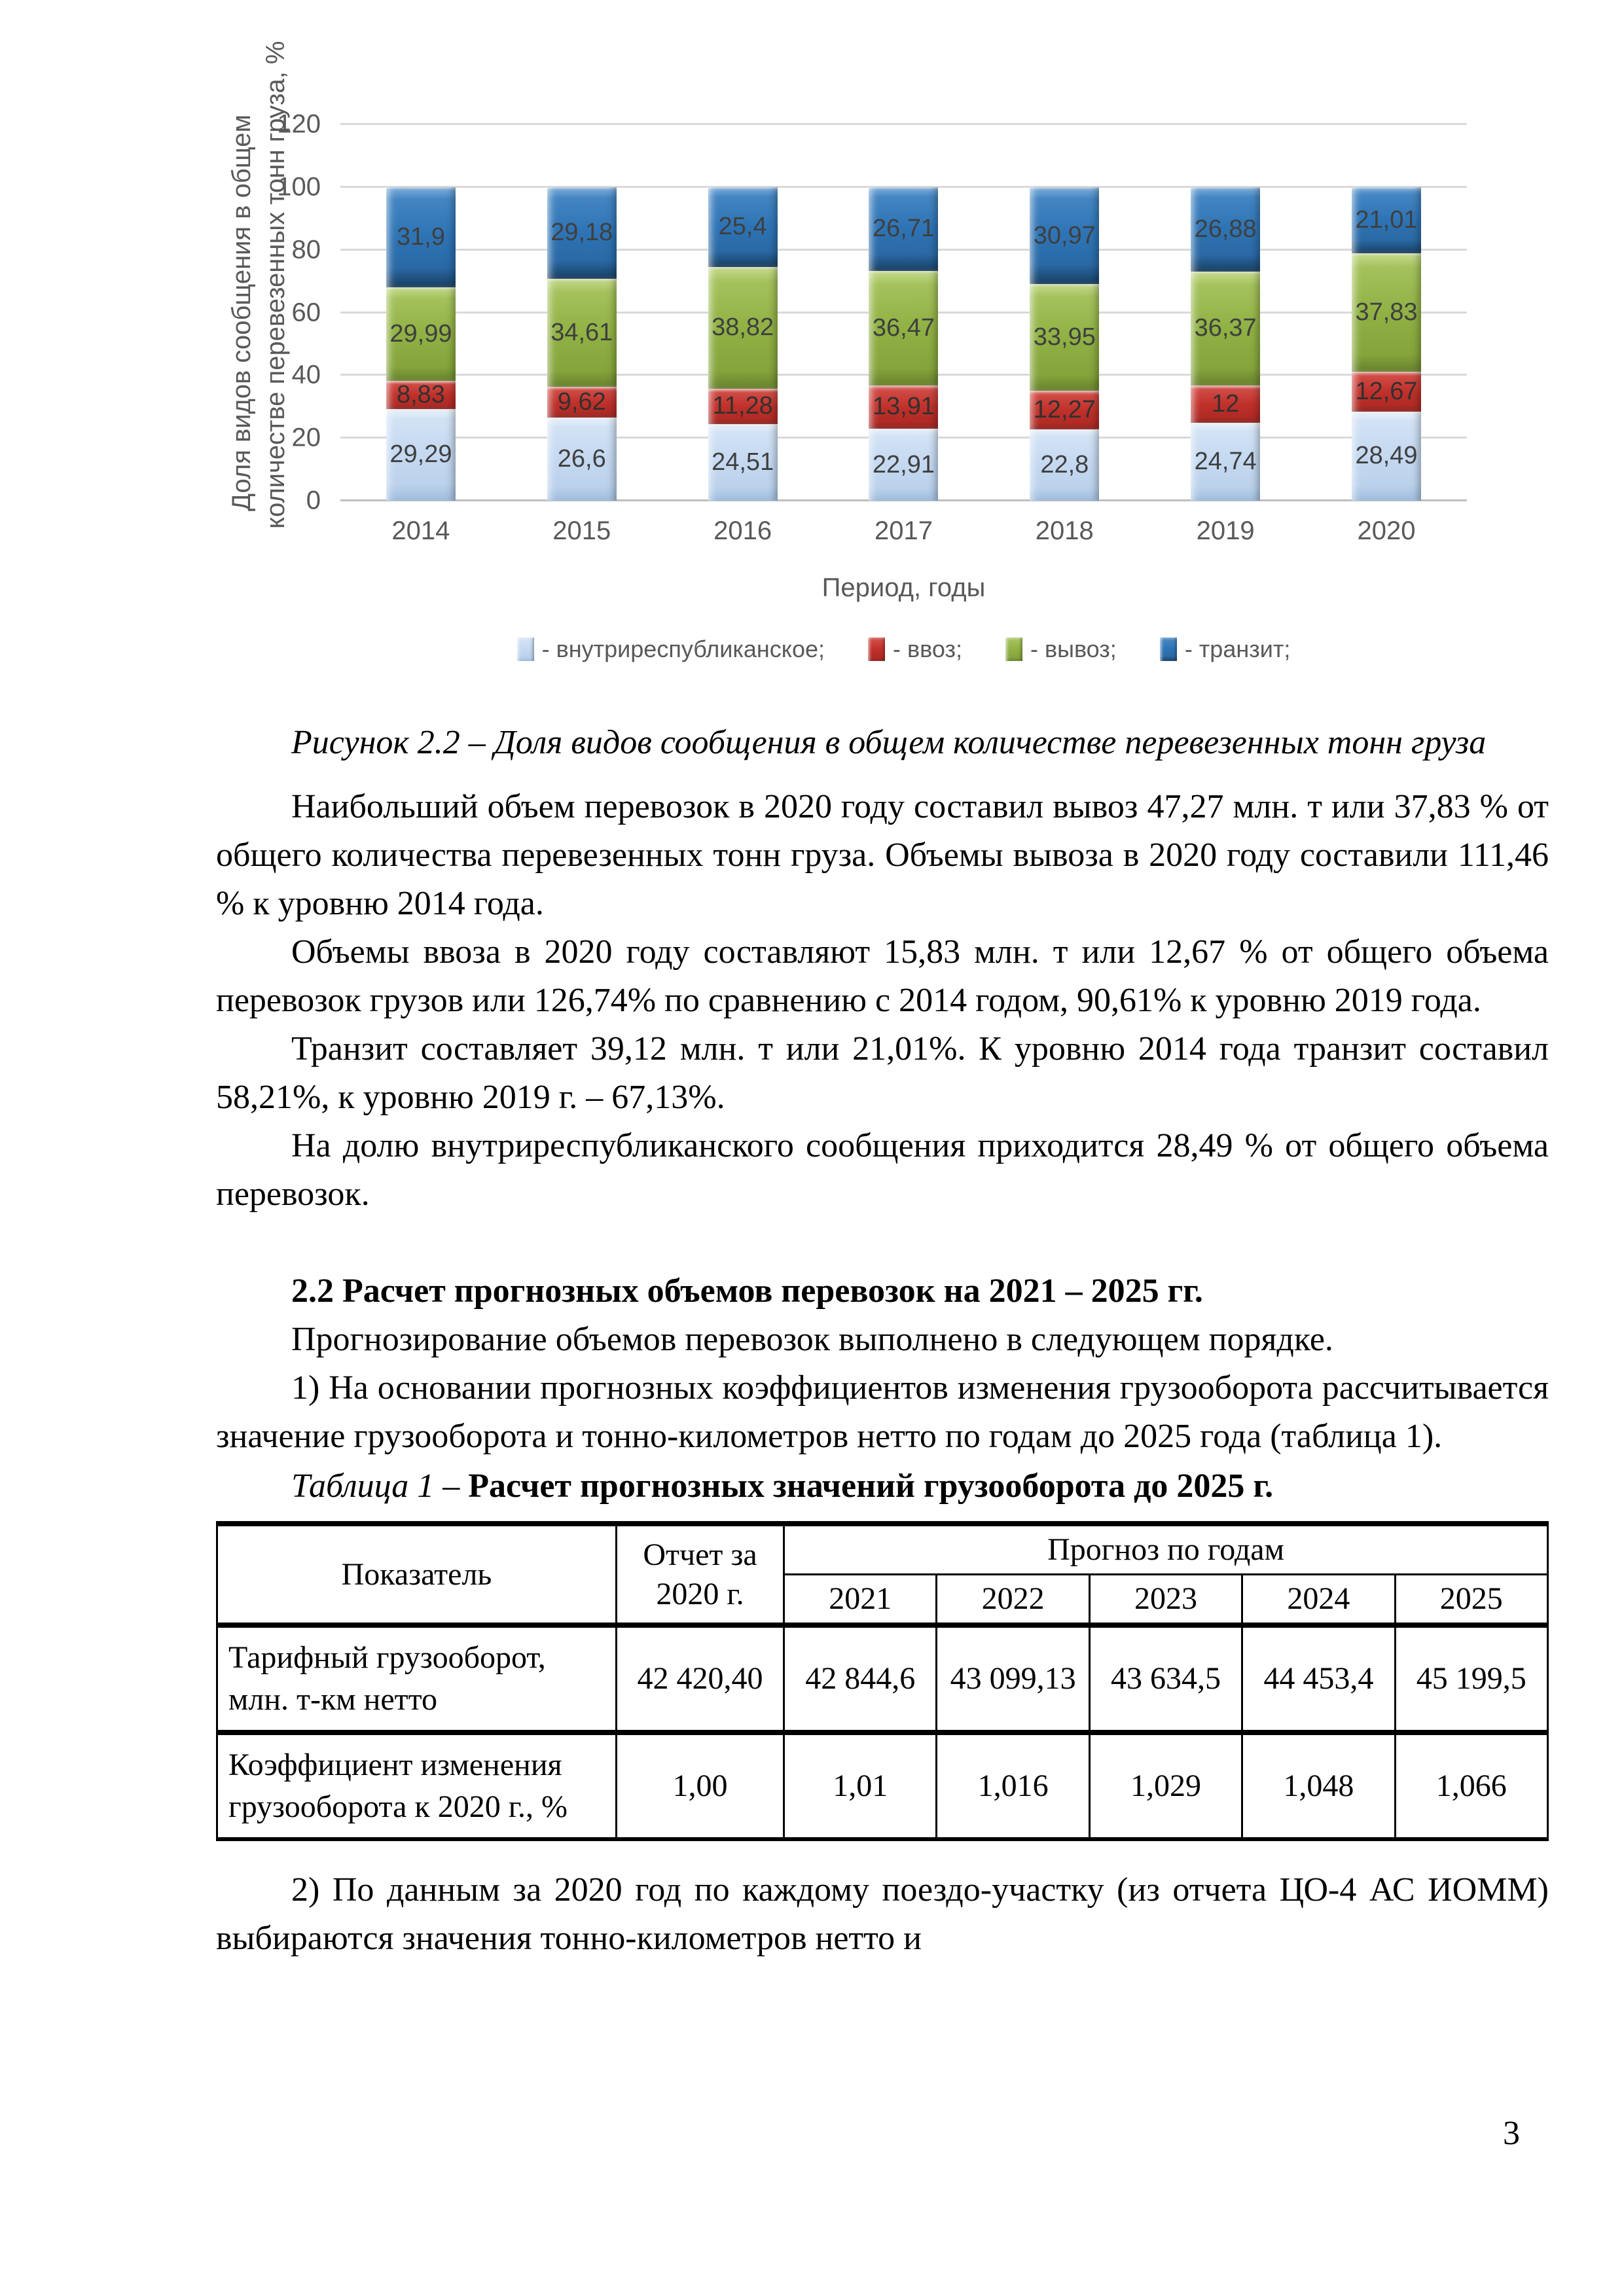  I want to click on bar-value-label: 8,83, so click(420, 395).